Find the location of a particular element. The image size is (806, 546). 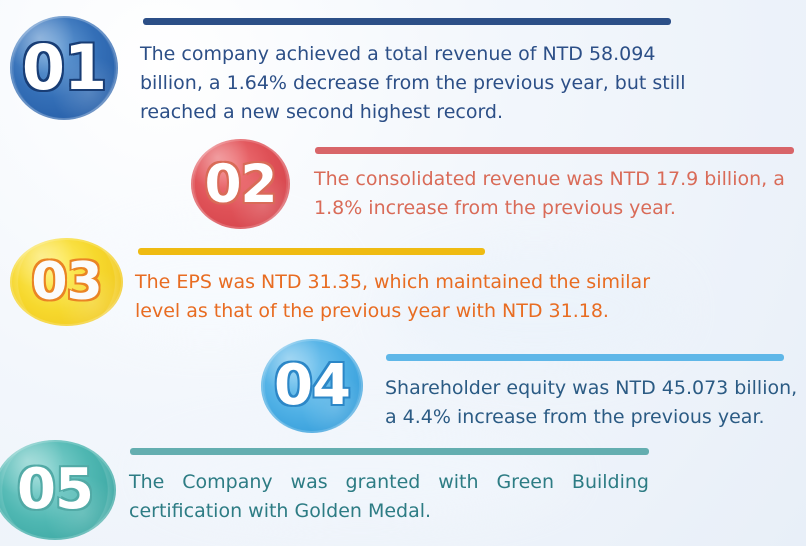

number-badge-2: 02 is located at coordinates (240, 184).